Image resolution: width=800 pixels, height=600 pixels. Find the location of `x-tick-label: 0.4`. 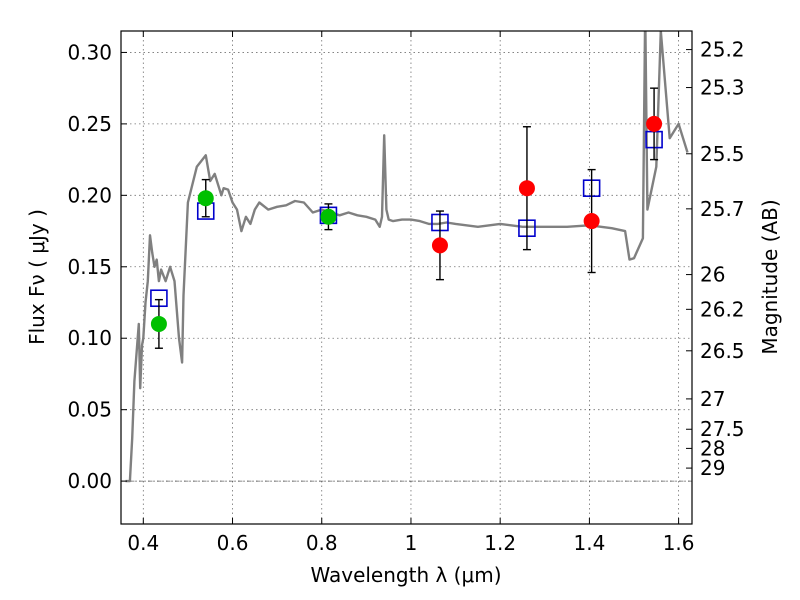

x-tick-label: 0.4 is located at coordinates (143, 543).